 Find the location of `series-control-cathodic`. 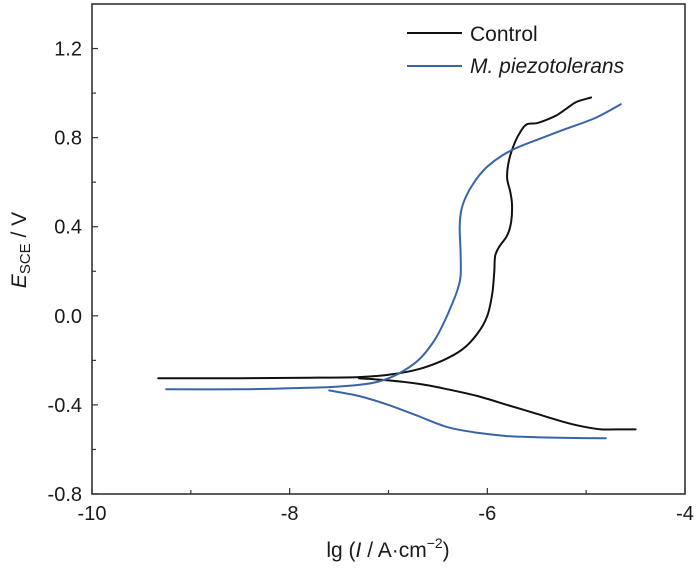

series-control-cathodic is located at coordinates (497, 404).